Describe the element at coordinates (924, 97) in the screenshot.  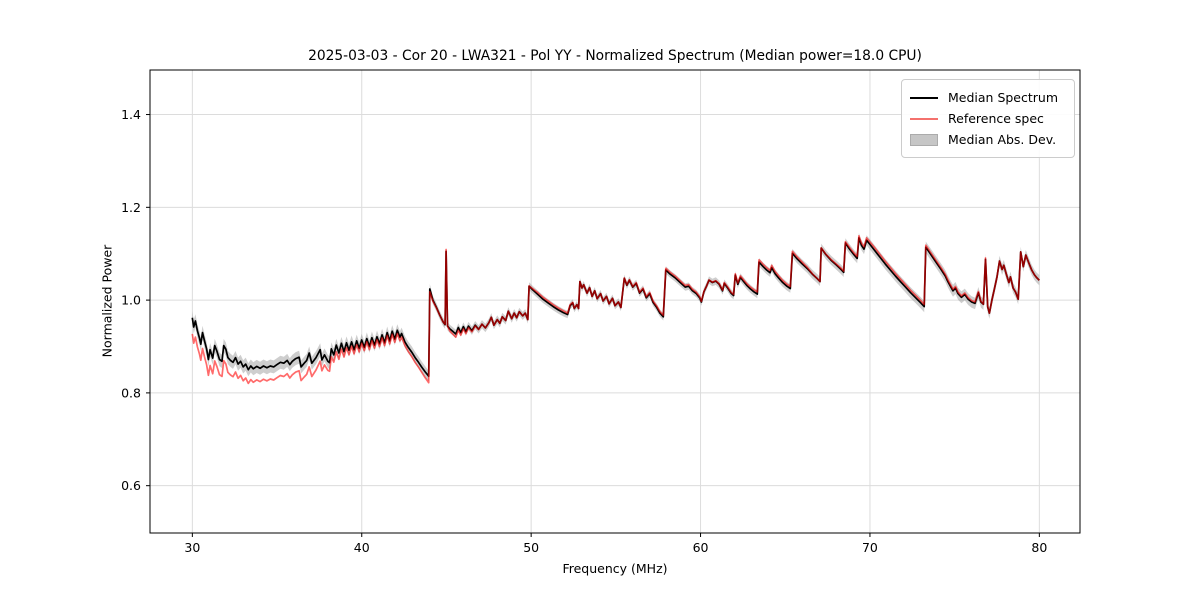
I see `median-spectrum-line-swatch` at that location.